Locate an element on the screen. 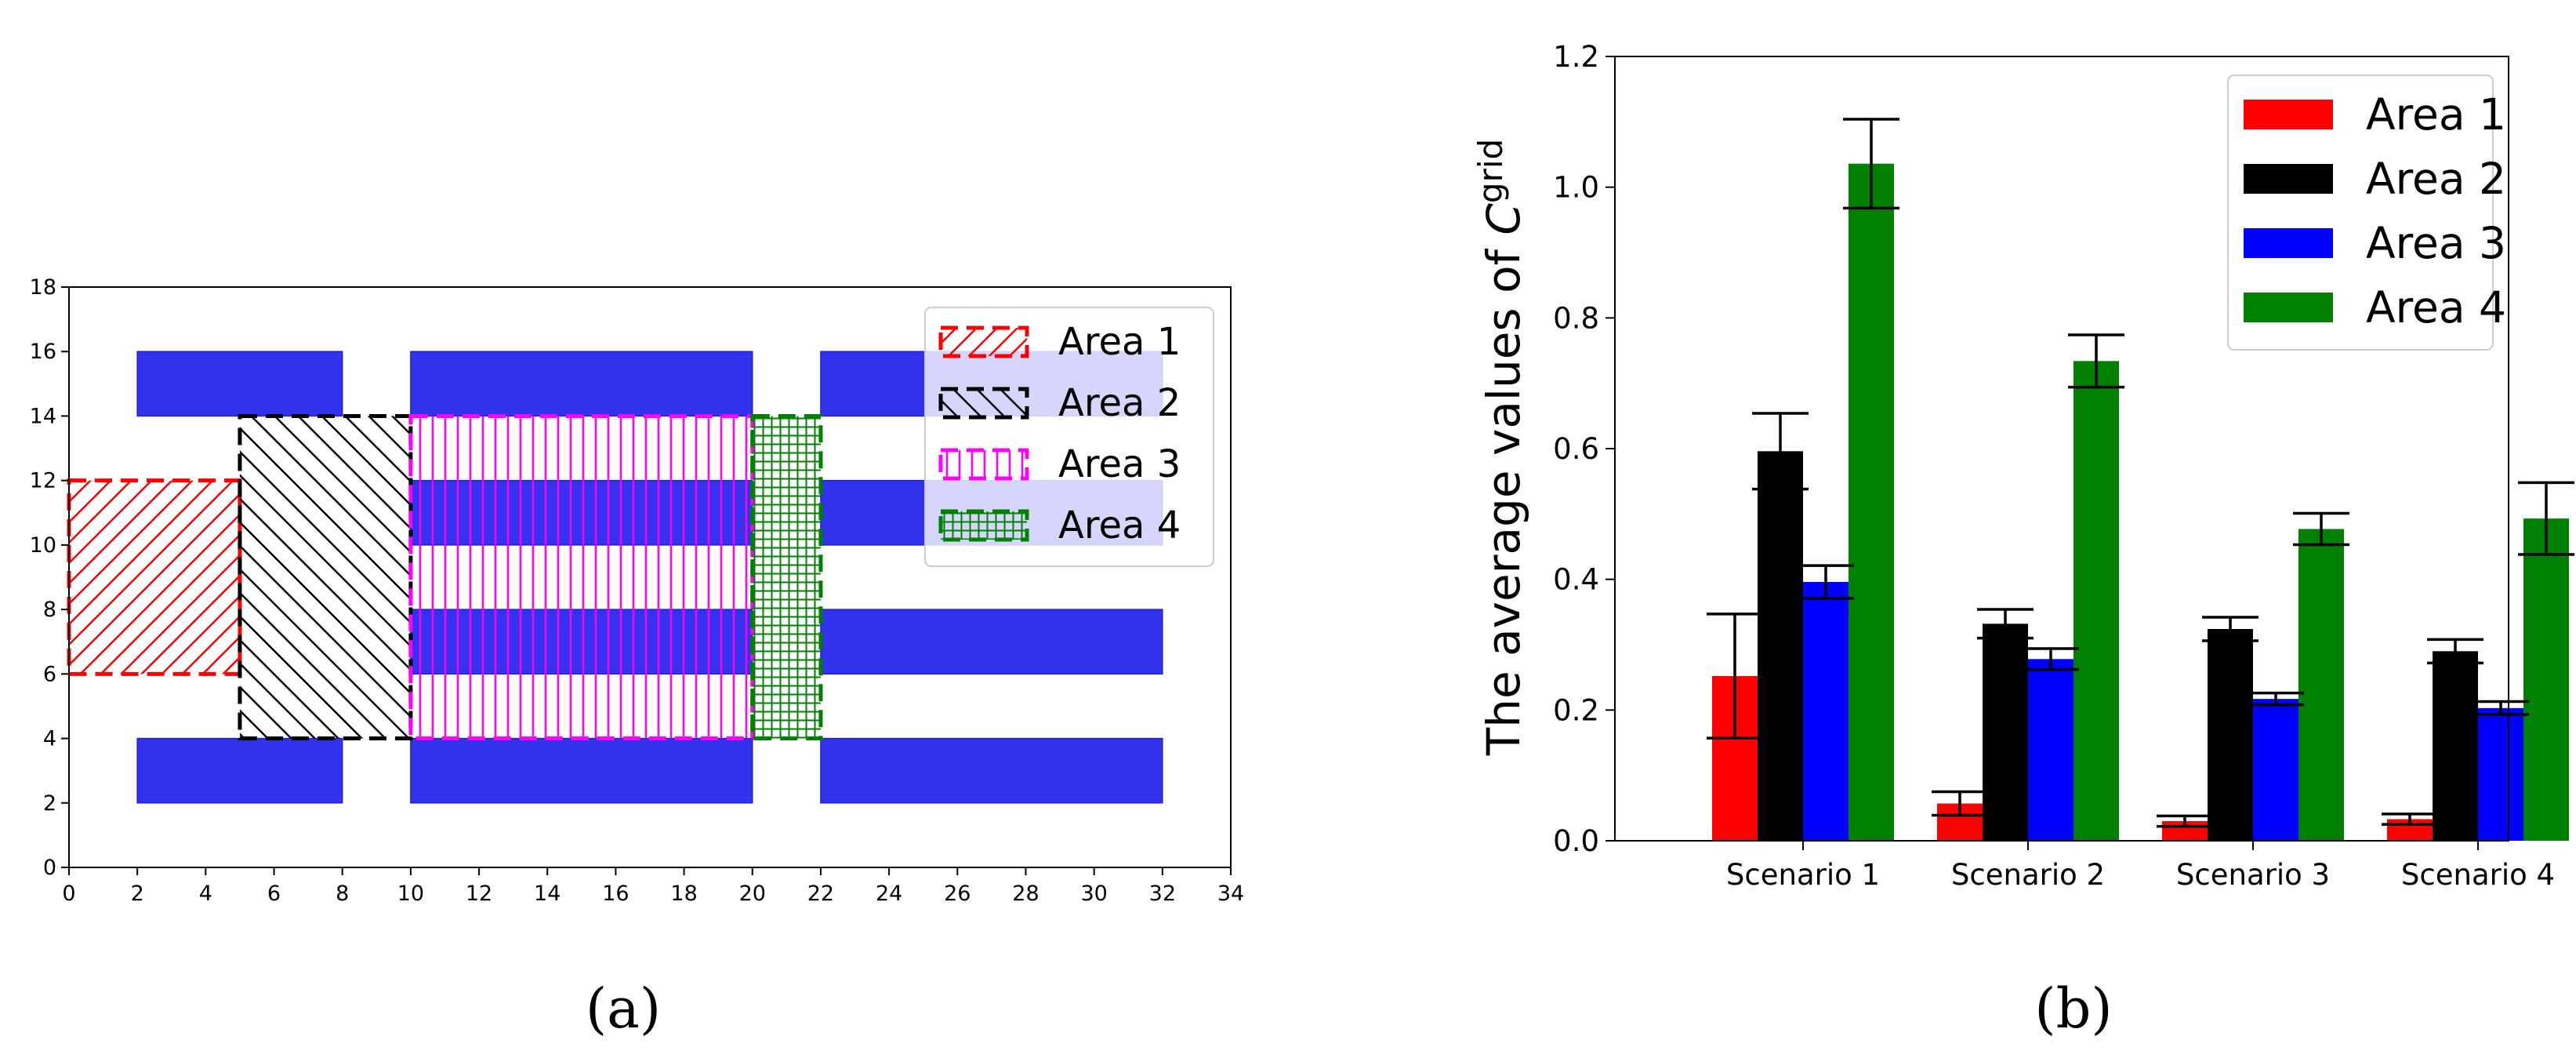 The width and height of the screenshot is (2576, 1058). legend-a-label-3: Area 3 is located at coordinates (1120, 464).